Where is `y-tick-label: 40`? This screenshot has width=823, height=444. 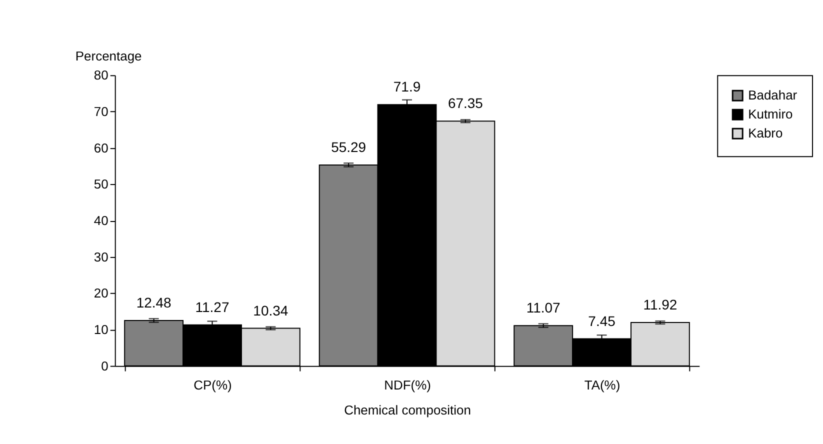 y-tick-label: 40 is located at coordinates (101, 220).